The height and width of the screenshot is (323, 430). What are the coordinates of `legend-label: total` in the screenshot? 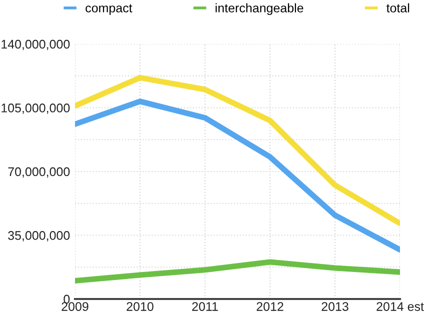 It's located at (398, 7).